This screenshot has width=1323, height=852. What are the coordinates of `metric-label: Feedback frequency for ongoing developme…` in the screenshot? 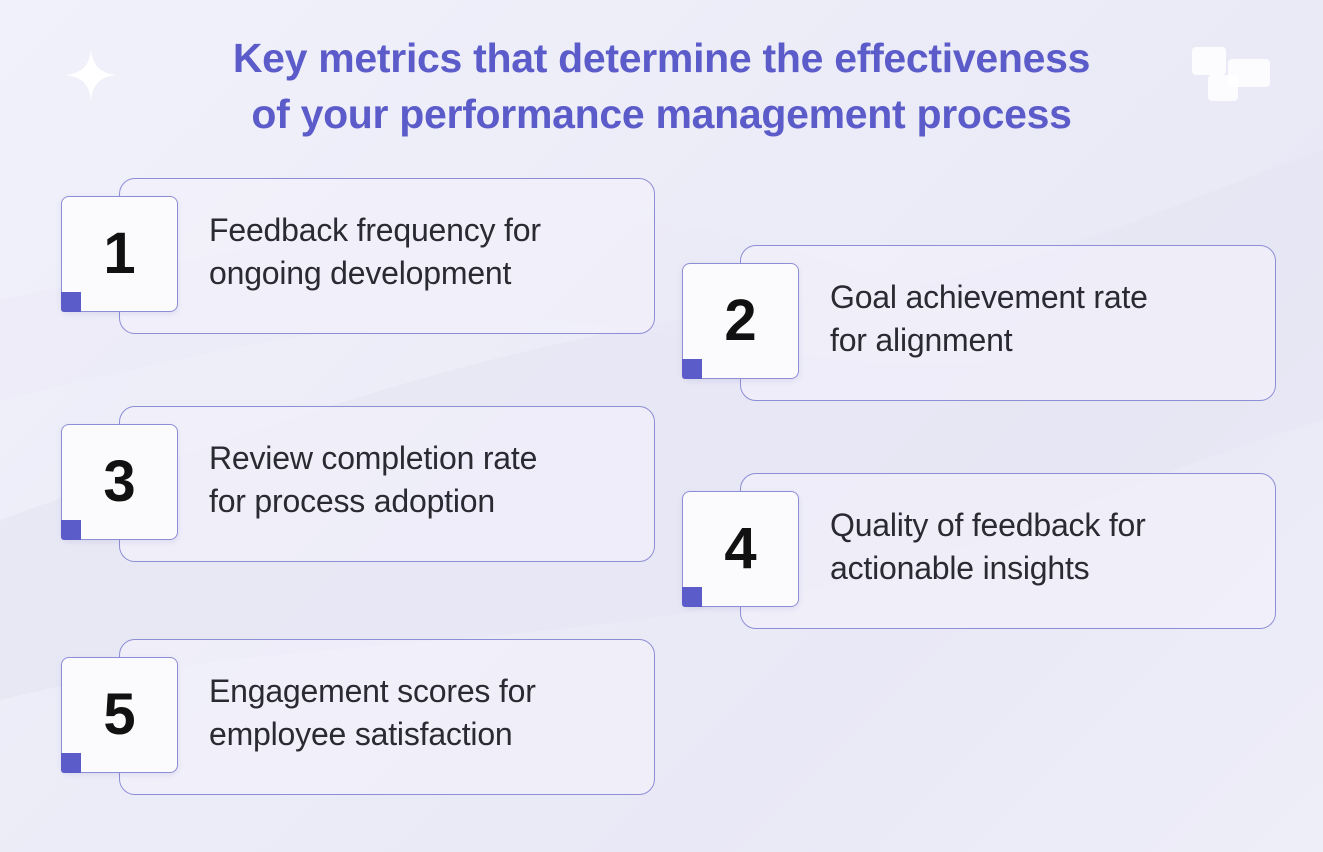 It's located at (424, 252).